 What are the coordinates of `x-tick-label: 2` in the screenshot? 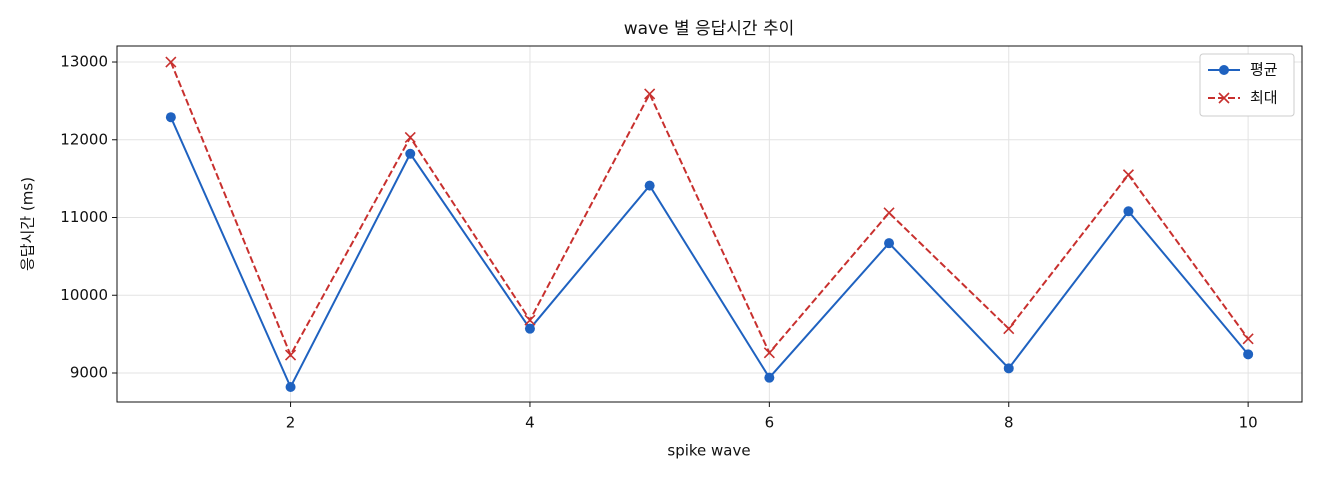 It's located at (291, 423).